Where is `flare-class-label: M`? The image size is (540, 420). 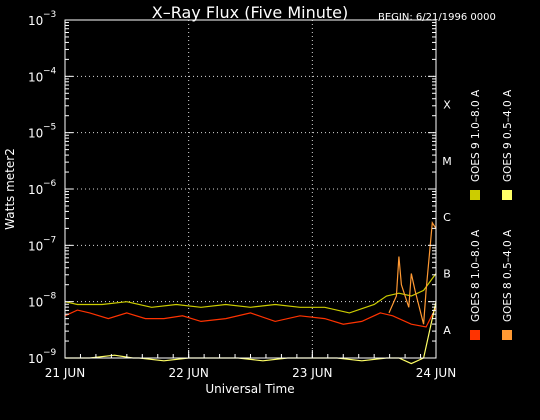
flare-class-label: M is located at coordinates (447, 161).